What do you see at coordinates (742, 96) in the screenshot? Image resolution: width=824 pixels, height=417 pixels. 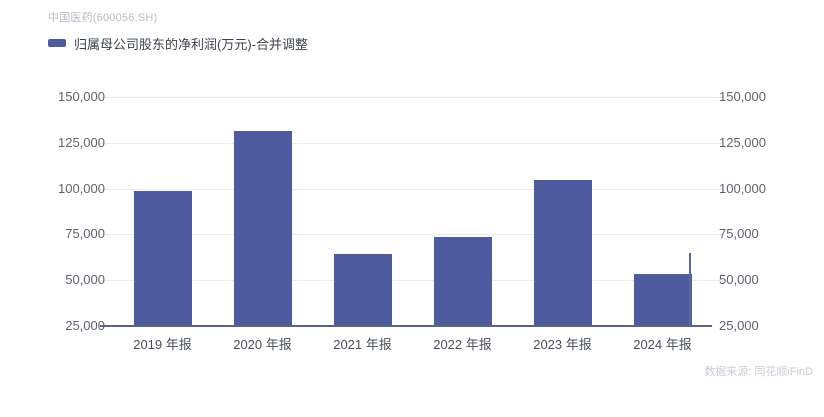 I see `y-axis-label-right: 150,000` at bounding box center [742, 96].